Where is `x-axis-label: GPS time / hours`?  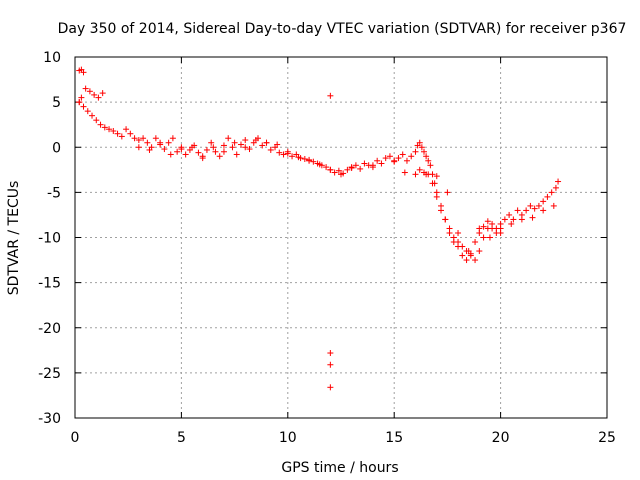
x-axis-label: GPS time / hours is located at coordinates (339, 468).